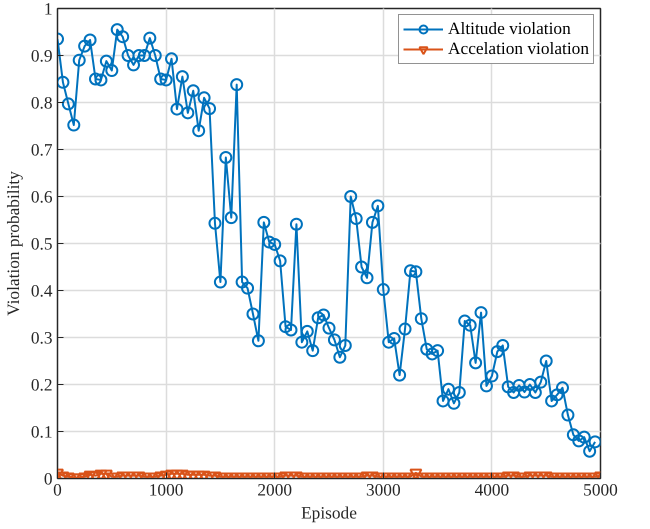 Image resolution: width=650 pixels, height=529 pixels. Describe the element at coordinates (41, 291) in the screenshot. I see `y-tick-label: 0.4` at that location.